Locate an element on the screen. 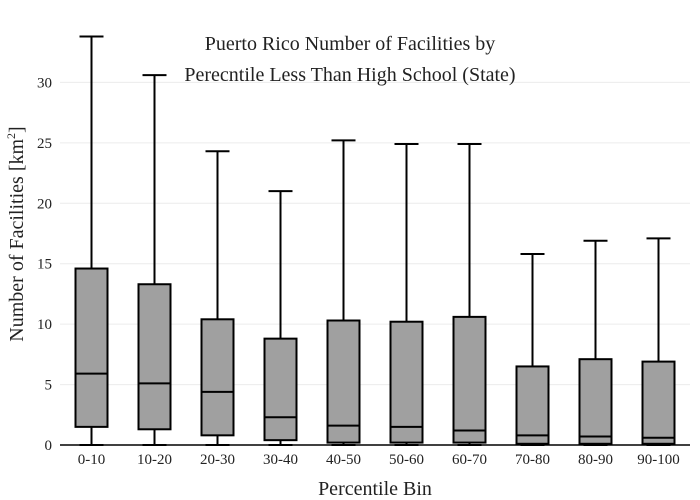 This screenshot has height=500, width=700. x-tick-label-70-80: 70-80 is located at coordinates (532, 460).